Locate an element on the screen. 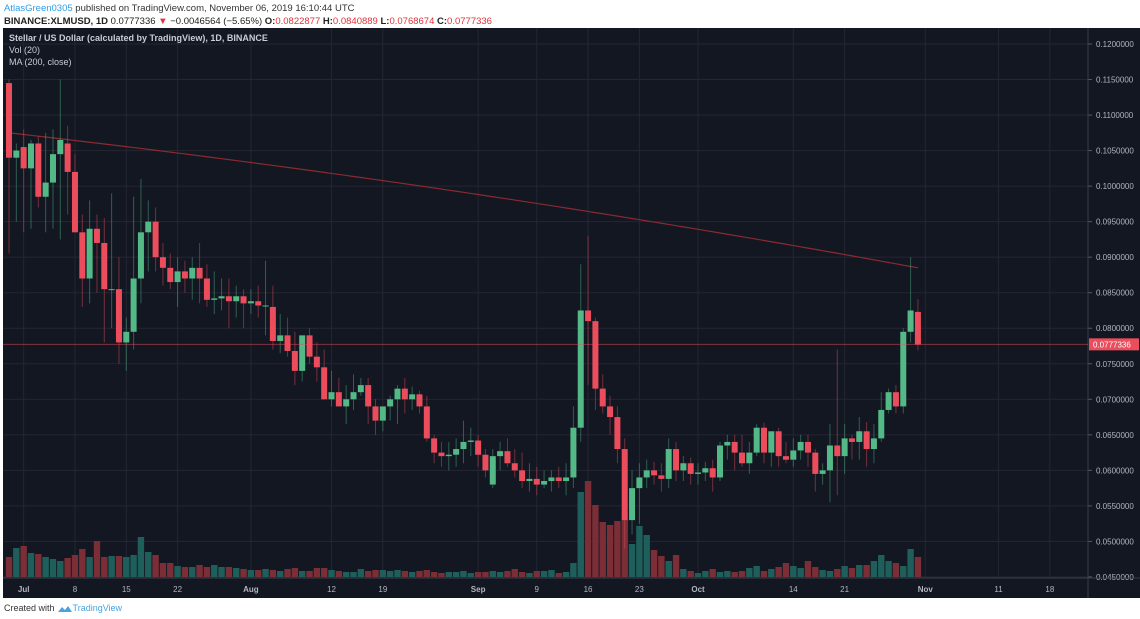 The height and width of the screenshot is (619, 1140). svg-text: 0.1100000 is located at coordinates (1115, 115).